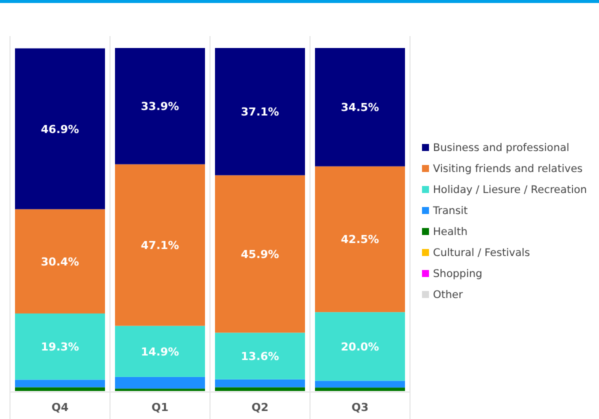 The width and height of the screenshot is (599, 419). What do you see at coordinates (510, 190) in the screenshot?
I see `legend-label: Holiday / Liesure / Recreation` at bounding box center [510, 190].